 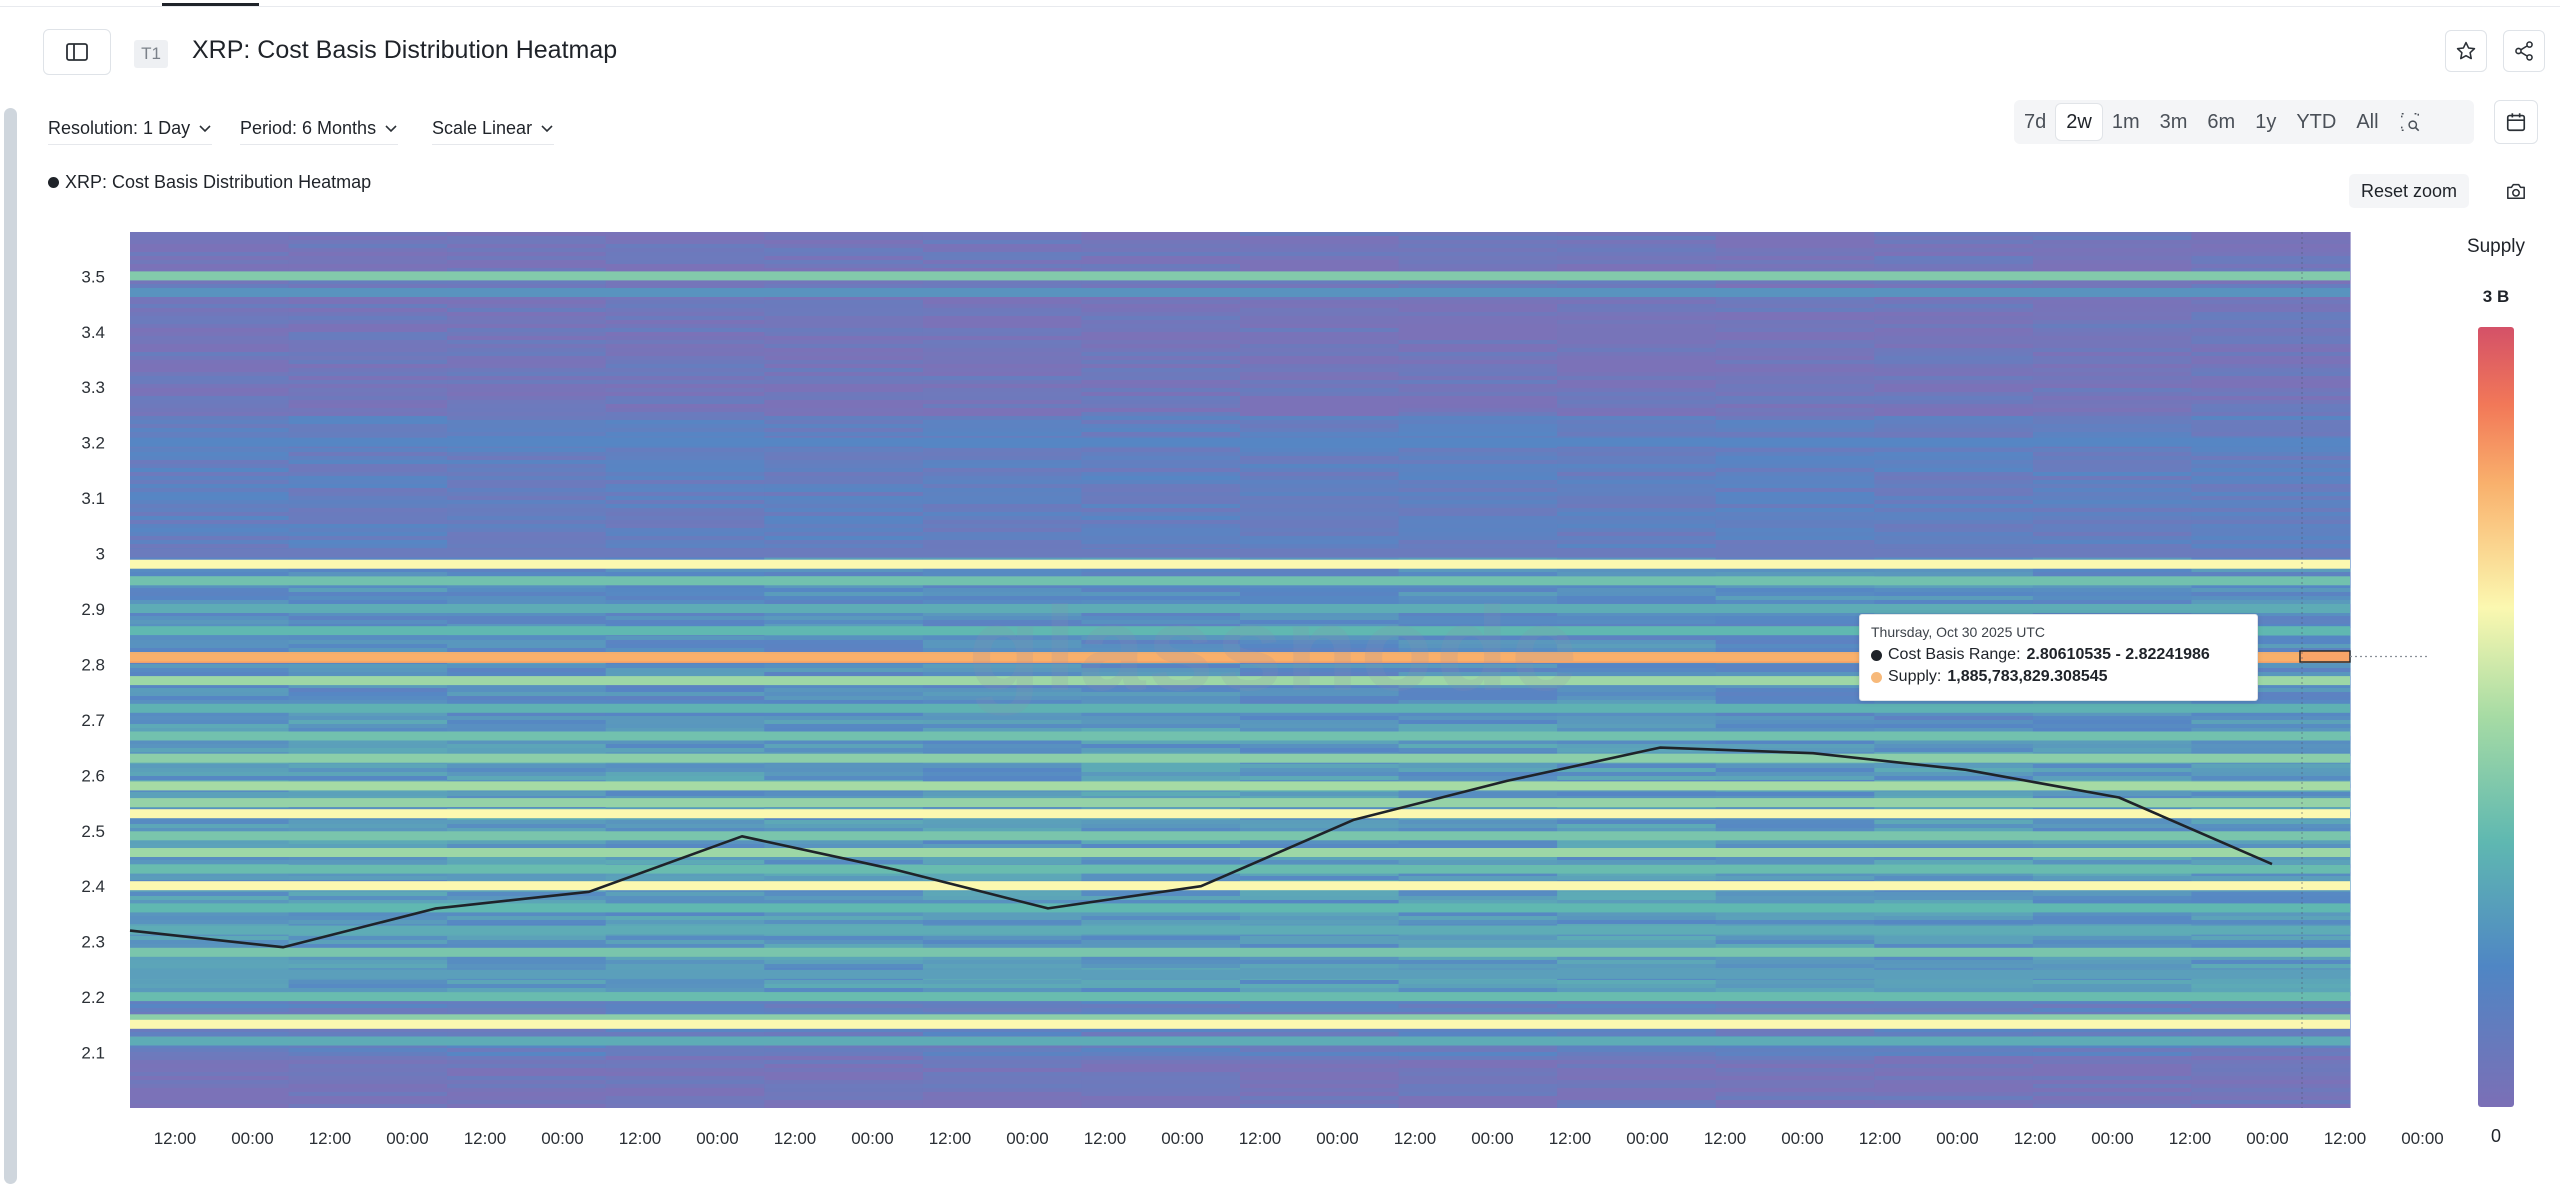 I want to click on scale-dropdown: Scale Linear, so click(x=493, y=128).